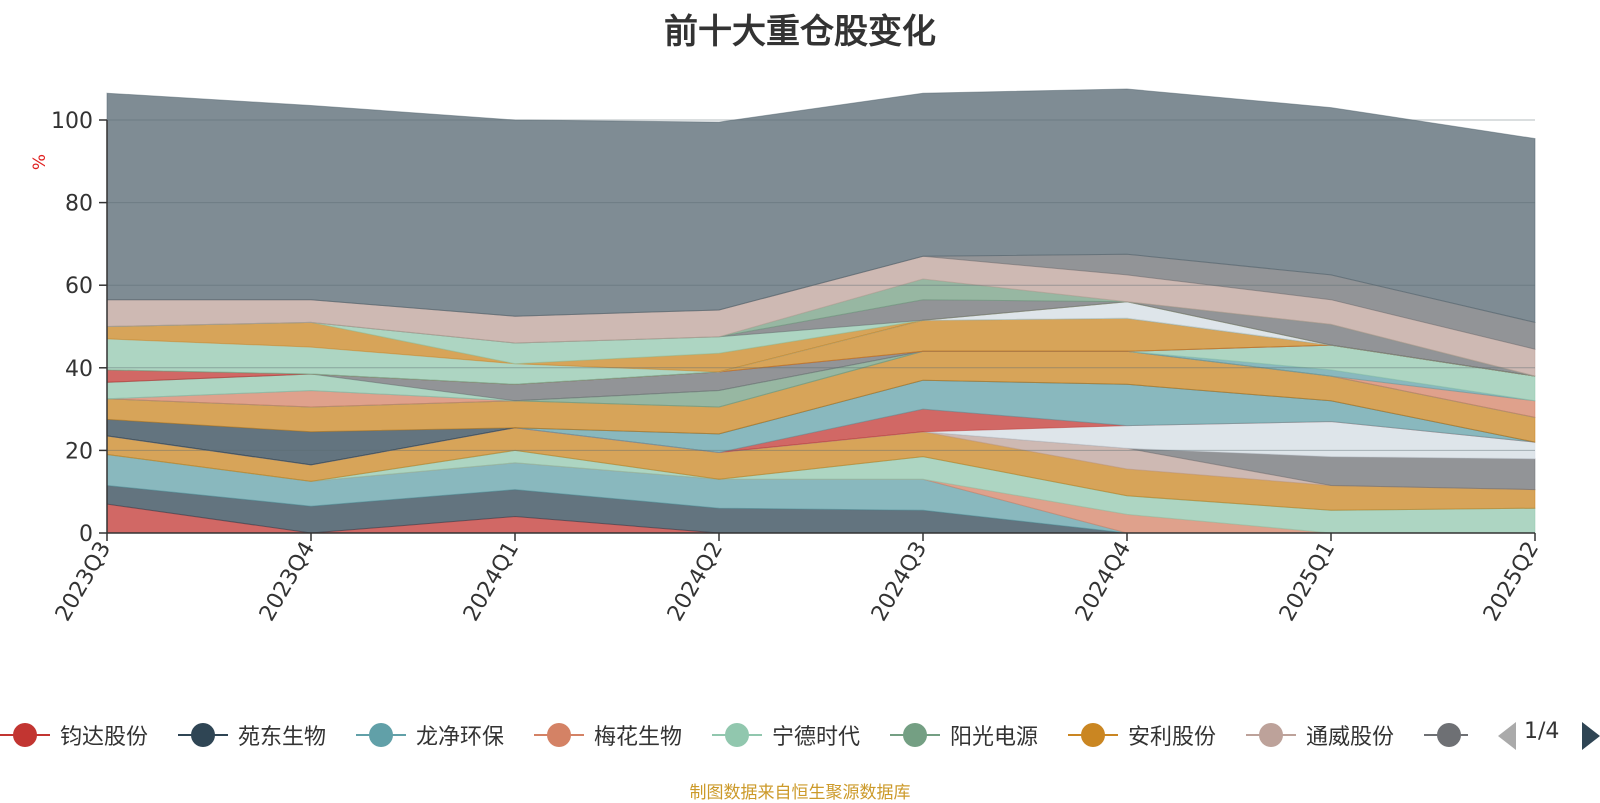 The width and height of the screenshot is (1600, 803). Describe the element at coordinates (79, 286) in the screenshot. I see `y-tick-label: 60` at that location.